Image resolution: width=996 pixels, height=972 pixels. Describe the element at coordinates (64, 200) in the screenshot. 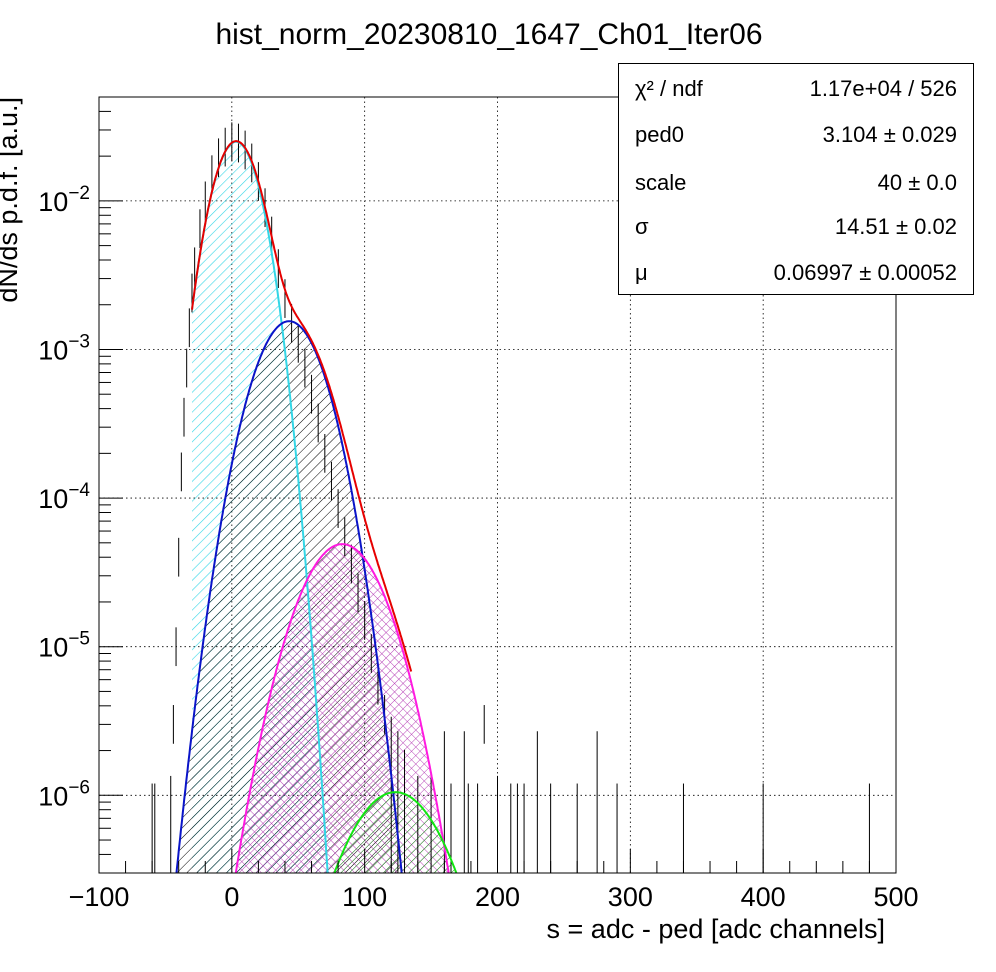

I see `y-tick-label: 10⁻²` at that location.